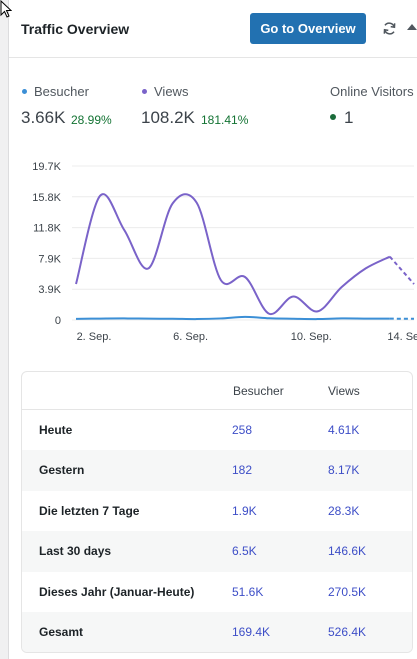 The height and width of the screenshot is (659, 417). What do you see at coordinates (311, 337) in the screenshot?
I see `x-tick-label: 10. Sep.` at bounding box center [311, 337].